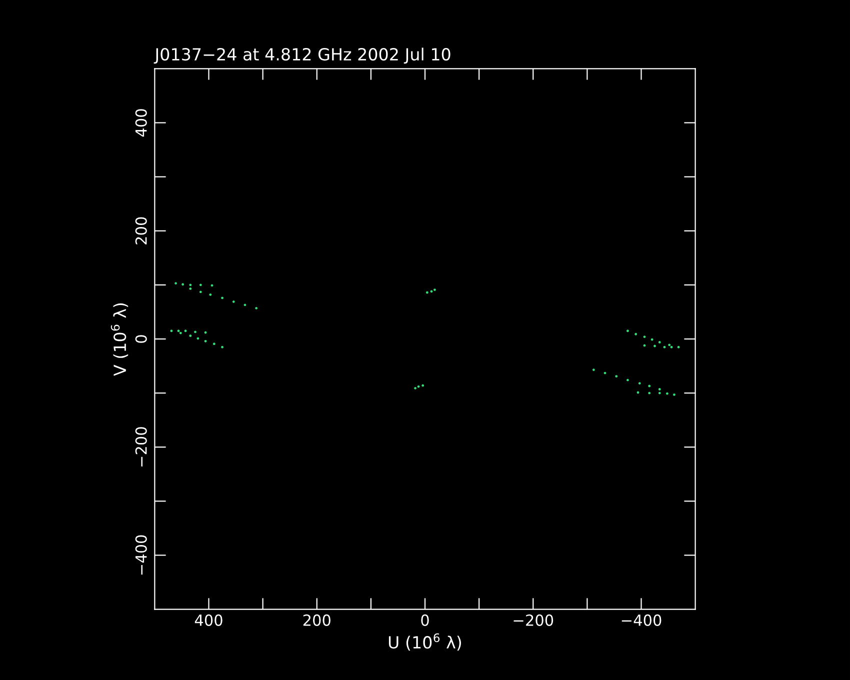 The width and height of the screenshot is (850, 680). I want to click on x-tick-label: 0, so click(425, 620).